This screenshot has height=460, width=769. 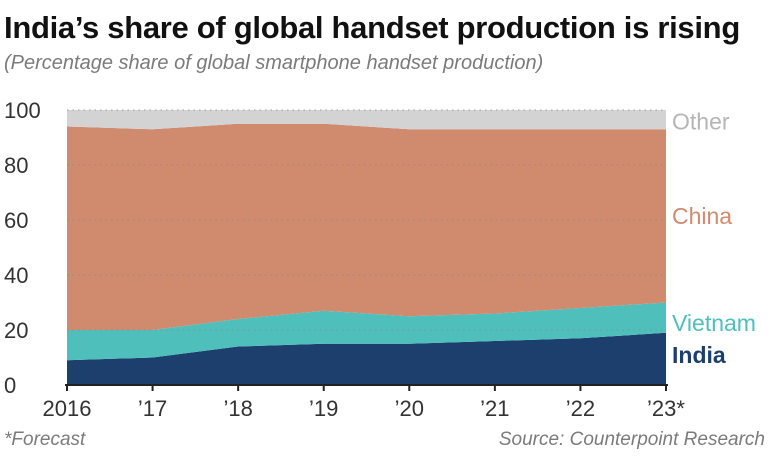 I want to click on series-labels: India Vietnam China Other, so click(x=714, y=238).